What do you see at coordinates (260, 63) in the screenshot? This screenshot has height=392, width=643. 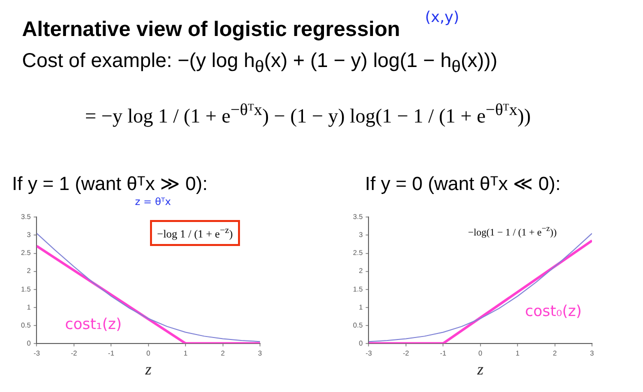 I see `text: Cost of example: −(y log h$_{θ}$(x) + (1 − y) log(1 − h$_{θ}$(x)))` at bounding box center [260, 63].